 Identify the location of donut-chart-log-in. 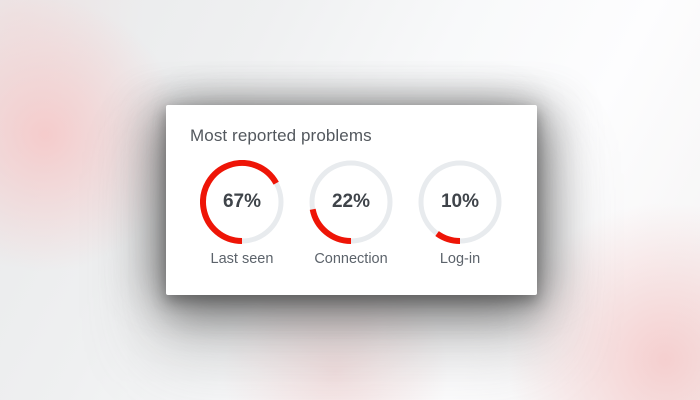
(460, 202).